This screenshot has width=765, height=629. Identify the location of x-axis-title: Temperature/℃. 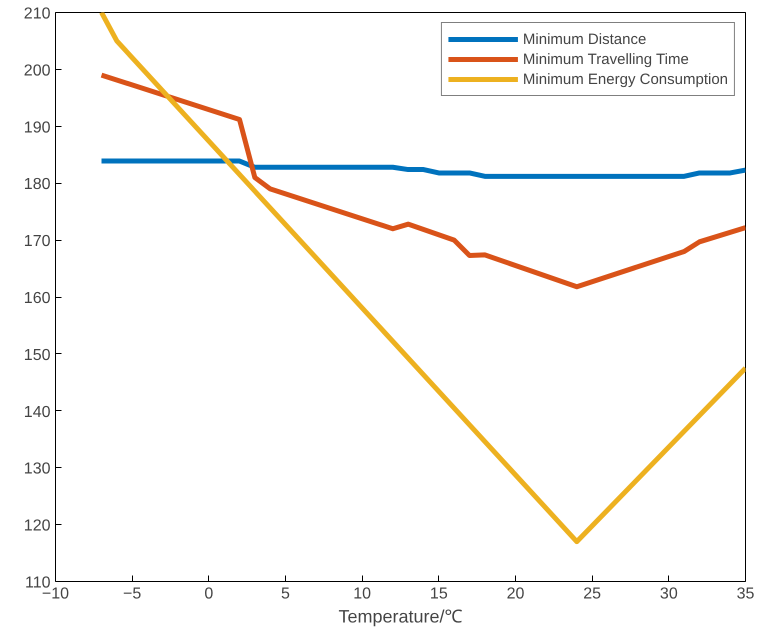
(400, 616).